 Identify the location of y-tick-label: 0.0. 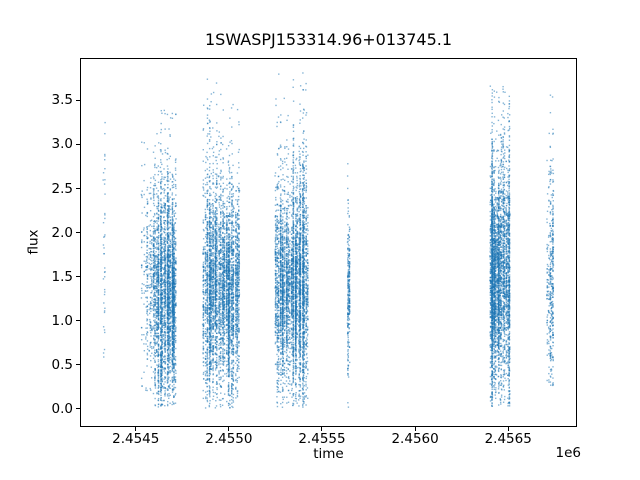
(62, 408).